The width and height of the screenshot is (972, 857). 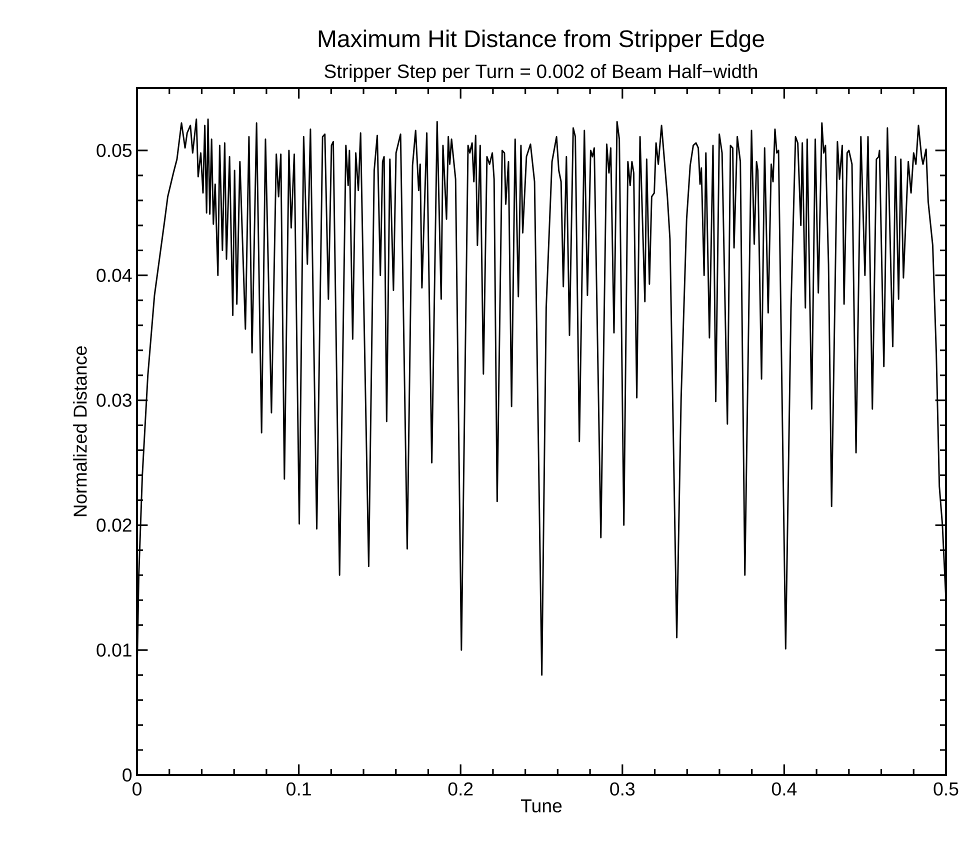 What do you see at coordinates (298, 789) in the screenshot?
I see `x-tick-label: 0.1` at bounding box center [298, 789].